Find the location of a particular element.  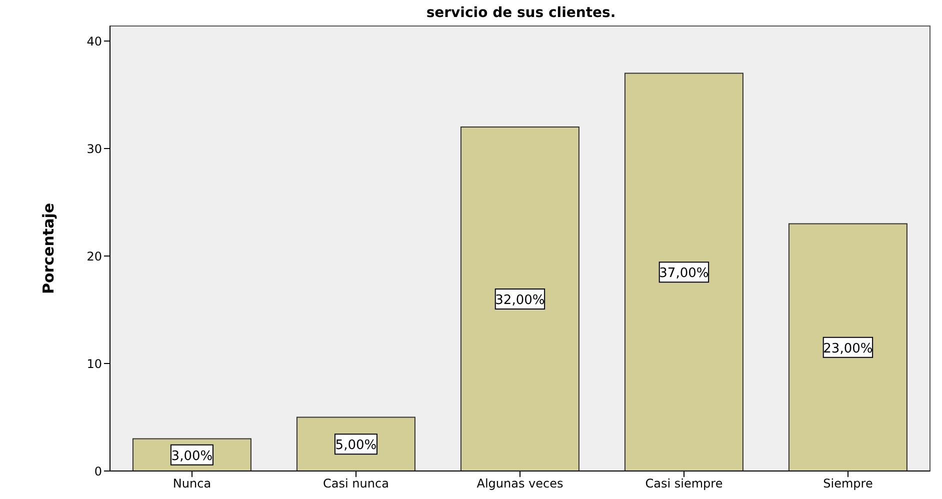

y-tick-label: 10 is located at coordinates (94, 363).